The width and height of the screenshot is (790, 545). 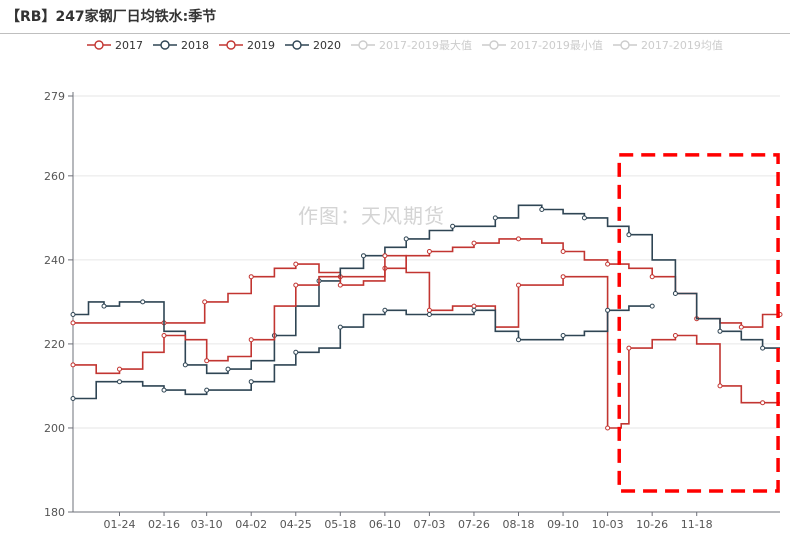 What do you see at coordinates (340, 524) in the screenshot?
I see `x-tick-label: 05-18` at bounding box center [340, 524].